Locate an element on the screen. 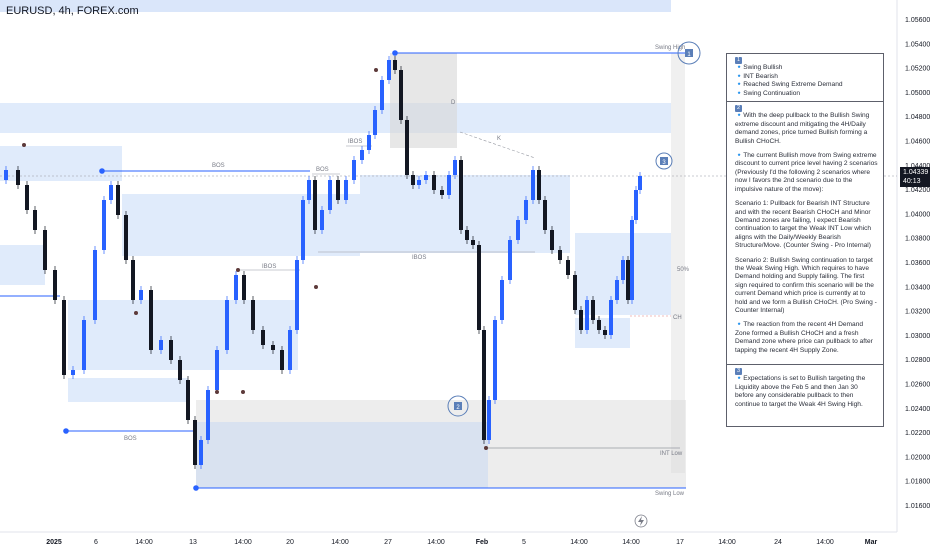 The image size is (932, 550). x-tick-label: 5 is located at coordinates (524, 542).